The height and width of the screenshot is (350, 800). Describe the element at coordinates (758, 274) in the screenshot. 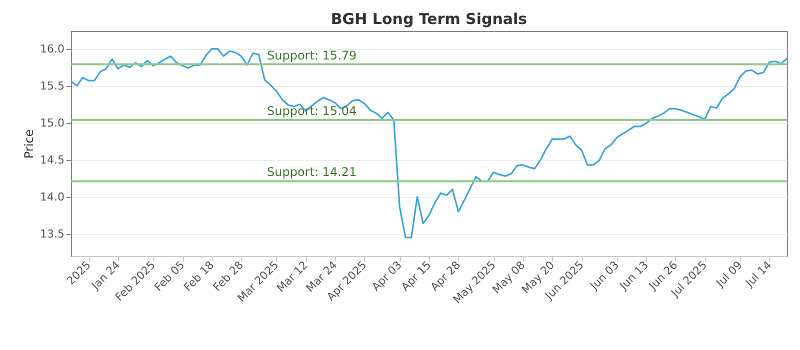

I see `x-tick-label: Jul 14` at that location.